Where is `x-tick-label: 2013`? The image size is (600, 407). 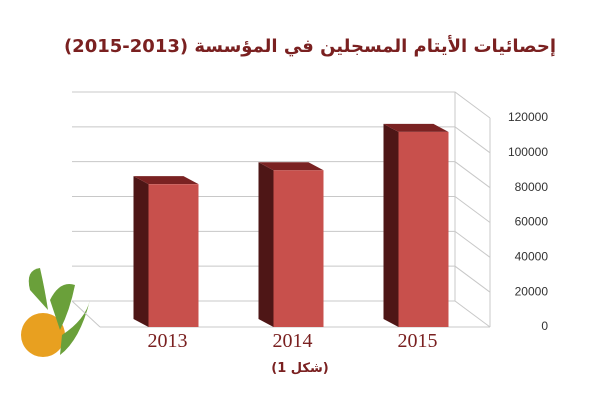 x-tick-label: 2013 is located at coordinates (168, 341).